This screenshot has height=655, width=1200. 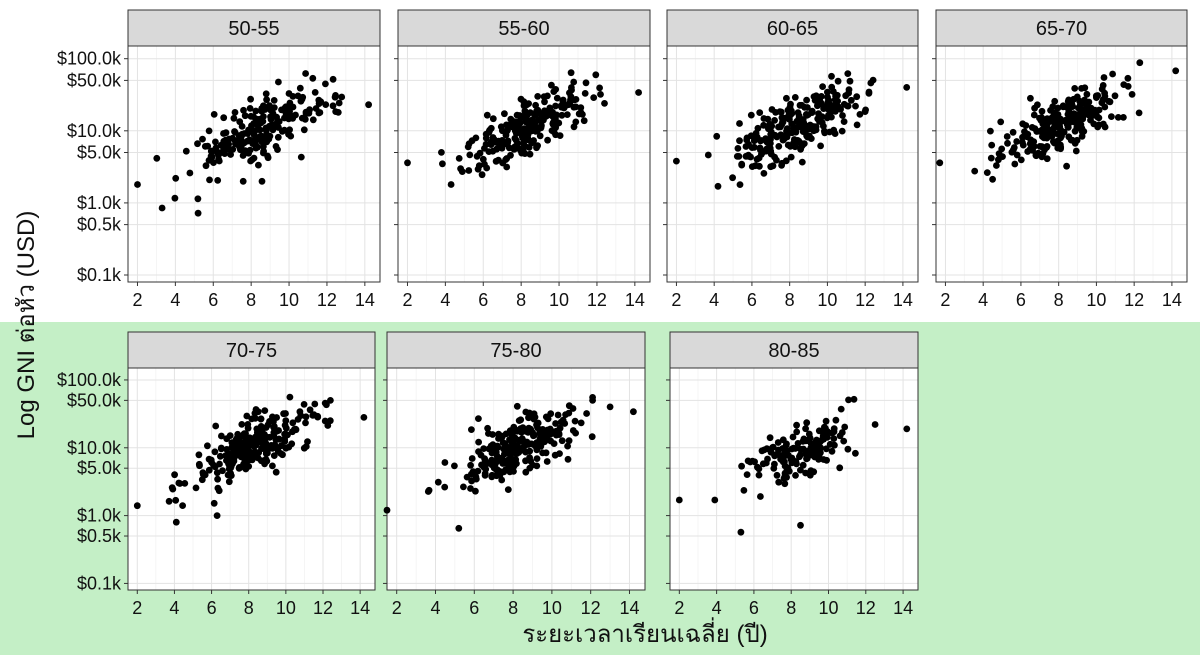 I want to click on facet-strip-label: 80-85, so click(x=793, y=351).